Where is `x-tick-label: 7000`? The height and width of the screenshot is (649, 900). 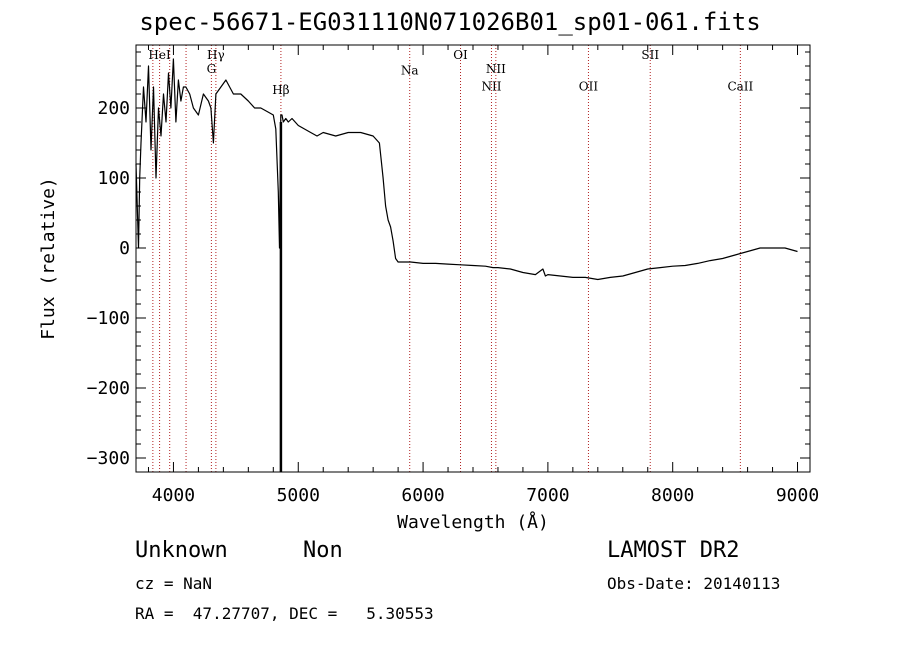
x-tick-label: 7000 is located at coordinates (547, 495).